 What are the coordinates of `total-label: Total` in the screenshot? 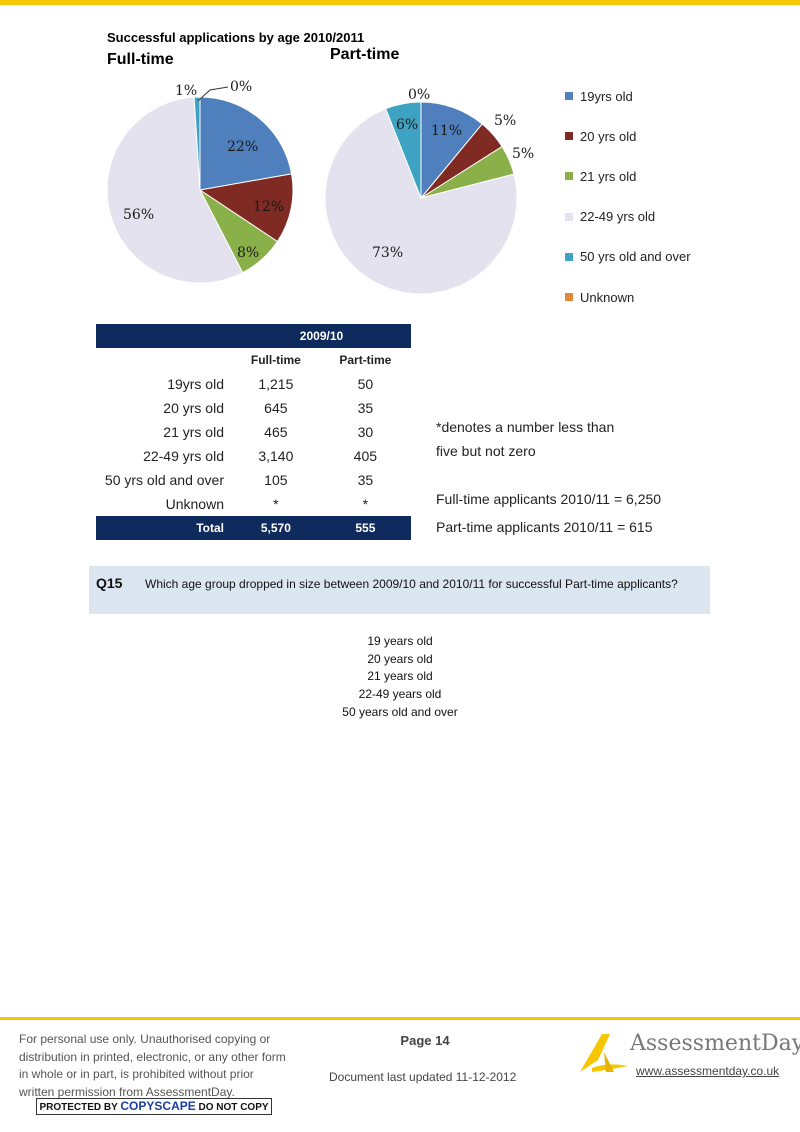 It's located at (164, 528).